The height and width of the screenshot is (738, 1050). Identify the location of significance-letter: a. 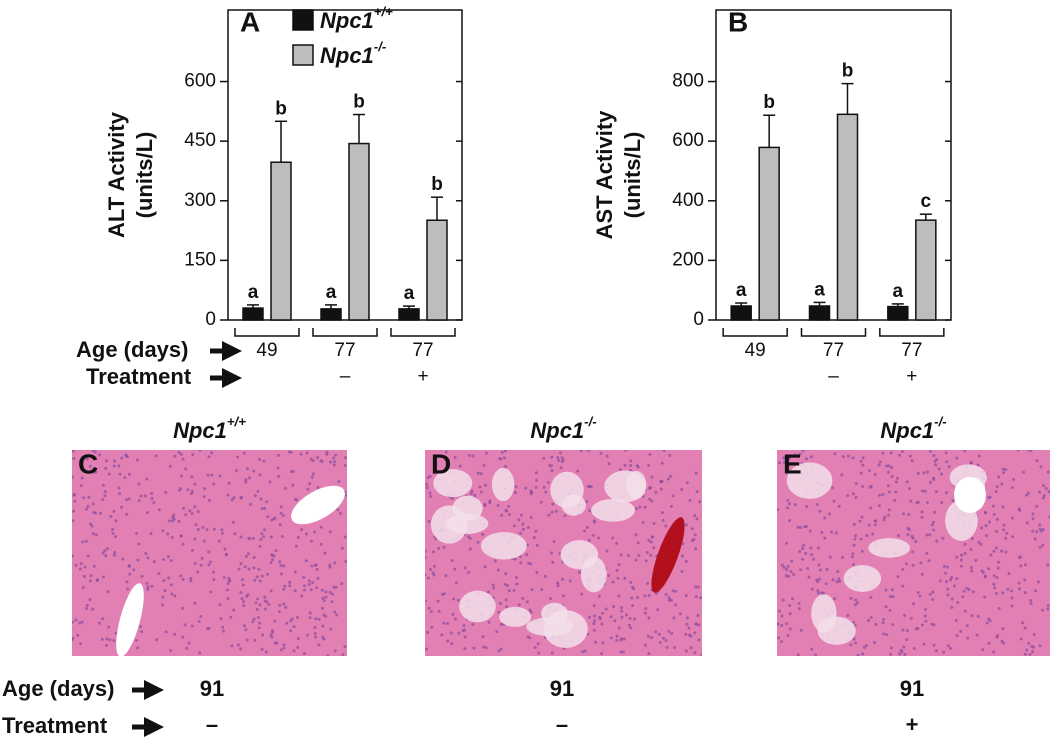
(741, 290).